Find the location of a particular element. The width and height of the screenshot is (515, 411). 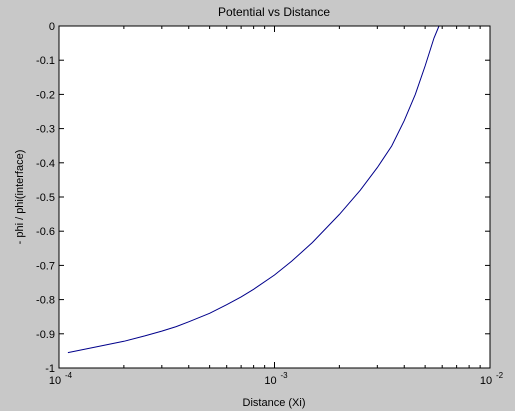

y-tick-label: -0.4 is located at coordinates (45, 164).